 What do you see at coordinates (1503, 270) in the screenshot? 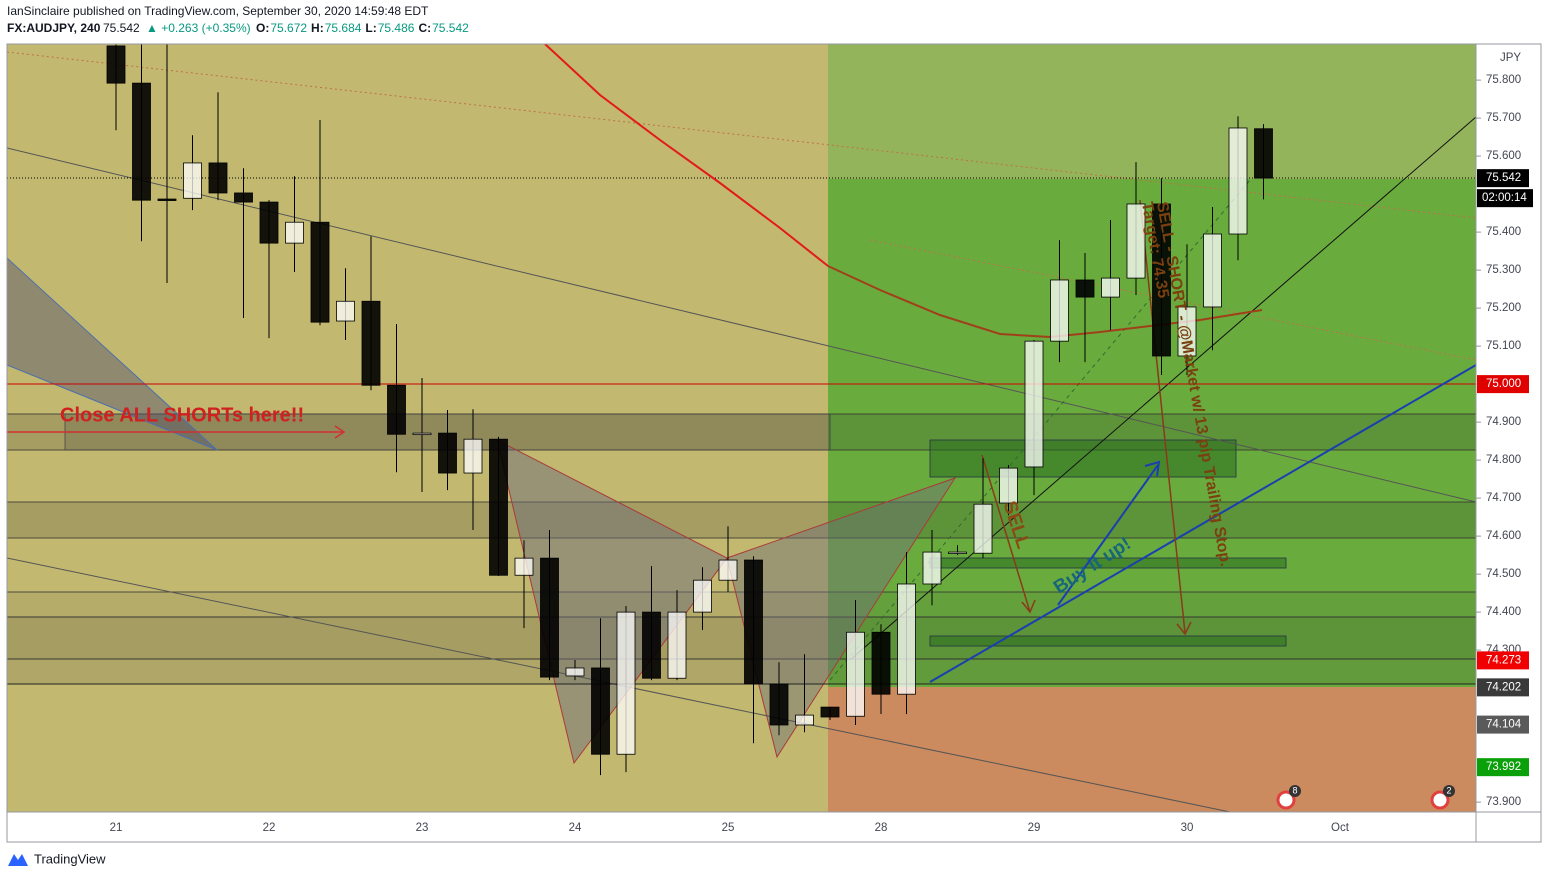
I see `y-tick-label: 75.300` at bounding box center [1503, 270].